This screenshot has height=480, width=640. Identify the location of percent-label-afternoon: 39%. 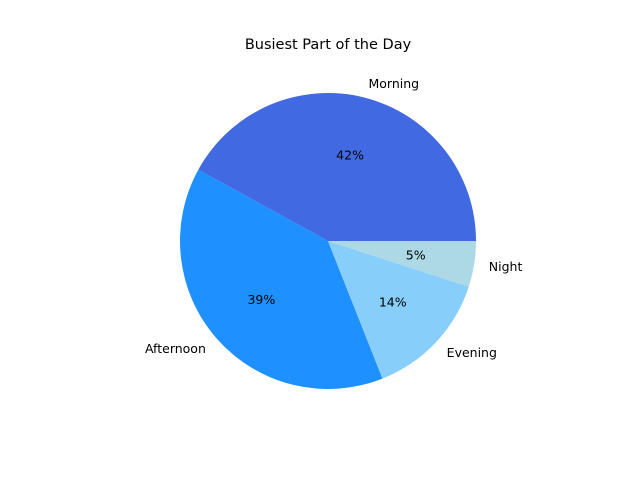
(261, 299).